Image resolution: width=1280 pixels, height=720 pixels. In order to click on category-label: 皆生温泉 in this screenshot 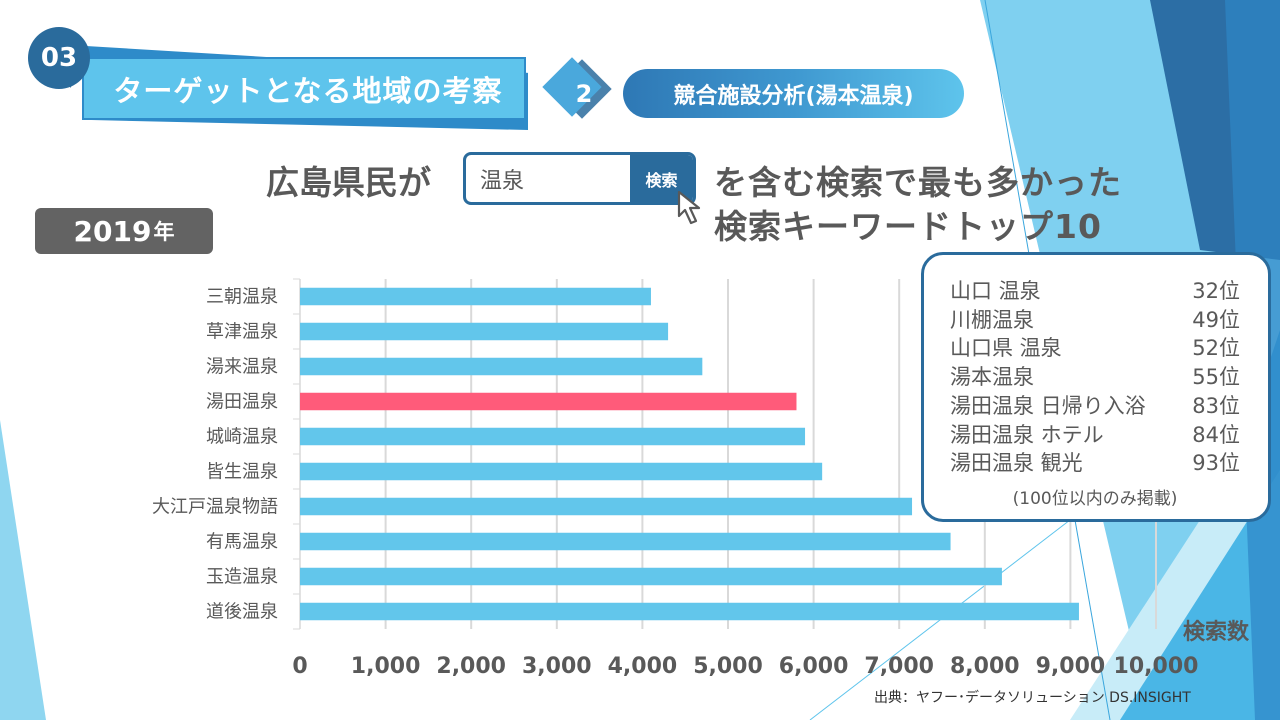, I will do `click(242, 472)`.